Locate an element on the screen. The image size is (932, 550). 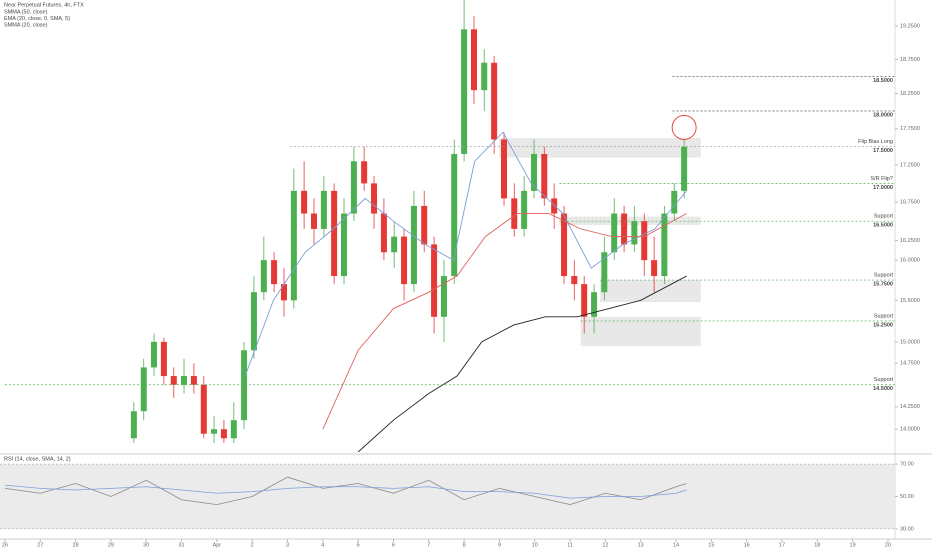
y-tick-label: 16.7500 is located at coordinates (910, 203).